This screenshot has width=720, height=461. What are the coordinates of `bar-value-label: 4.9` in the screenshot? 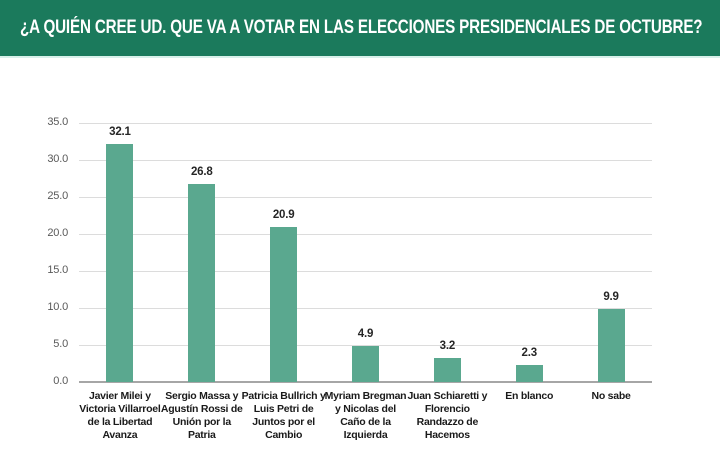 It's located at (365, 333).